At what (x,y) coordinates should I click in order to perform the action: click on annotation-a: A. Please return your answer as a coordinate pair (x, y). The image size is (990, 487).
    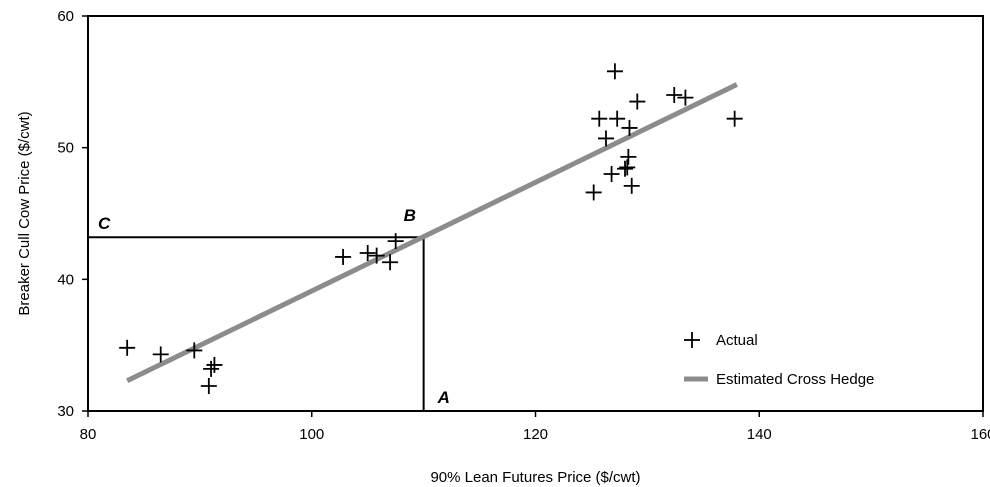
    Looking at the image, I should click on (443, 397).